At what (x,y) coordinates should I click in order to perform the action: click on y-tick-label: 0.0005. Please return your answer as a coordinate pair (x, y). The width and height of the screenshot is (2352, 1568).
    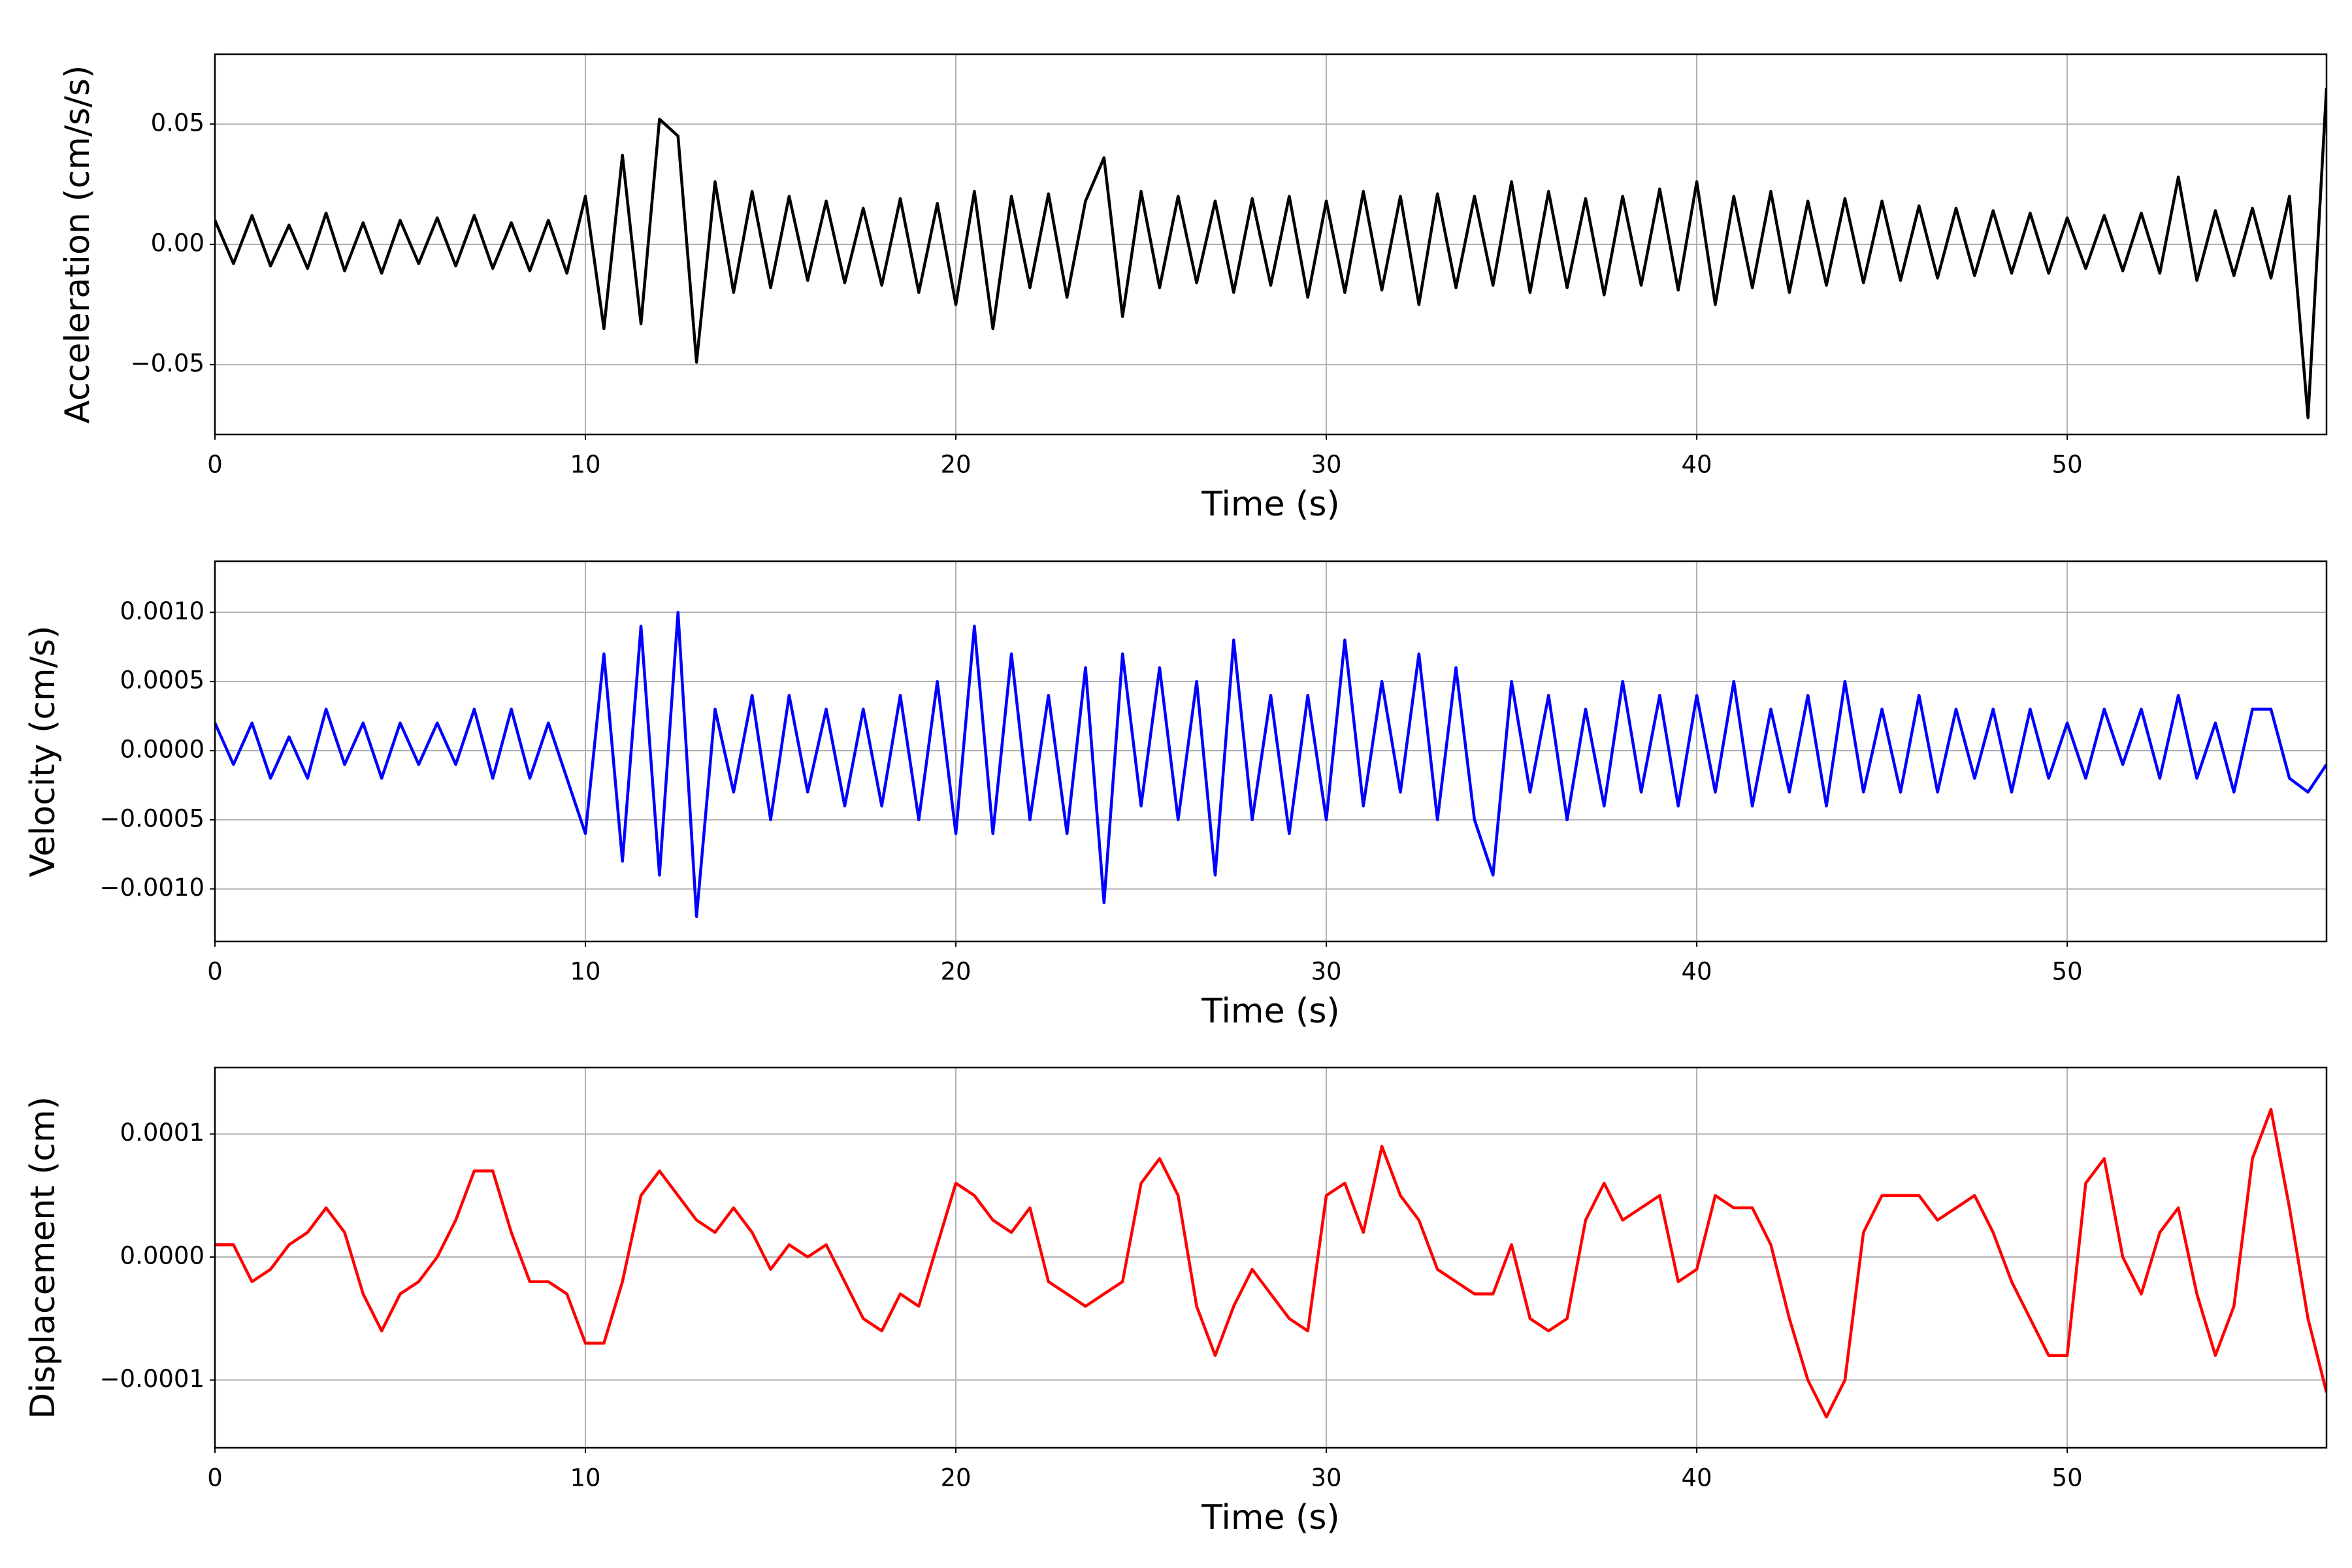
    Looking at the image, I should click on (162, 680).